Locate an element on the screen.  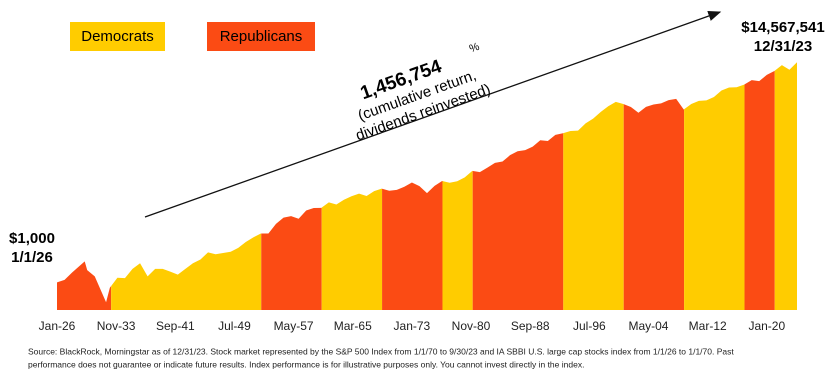
legend-label: Democrats is located at coordinates (117, 36).